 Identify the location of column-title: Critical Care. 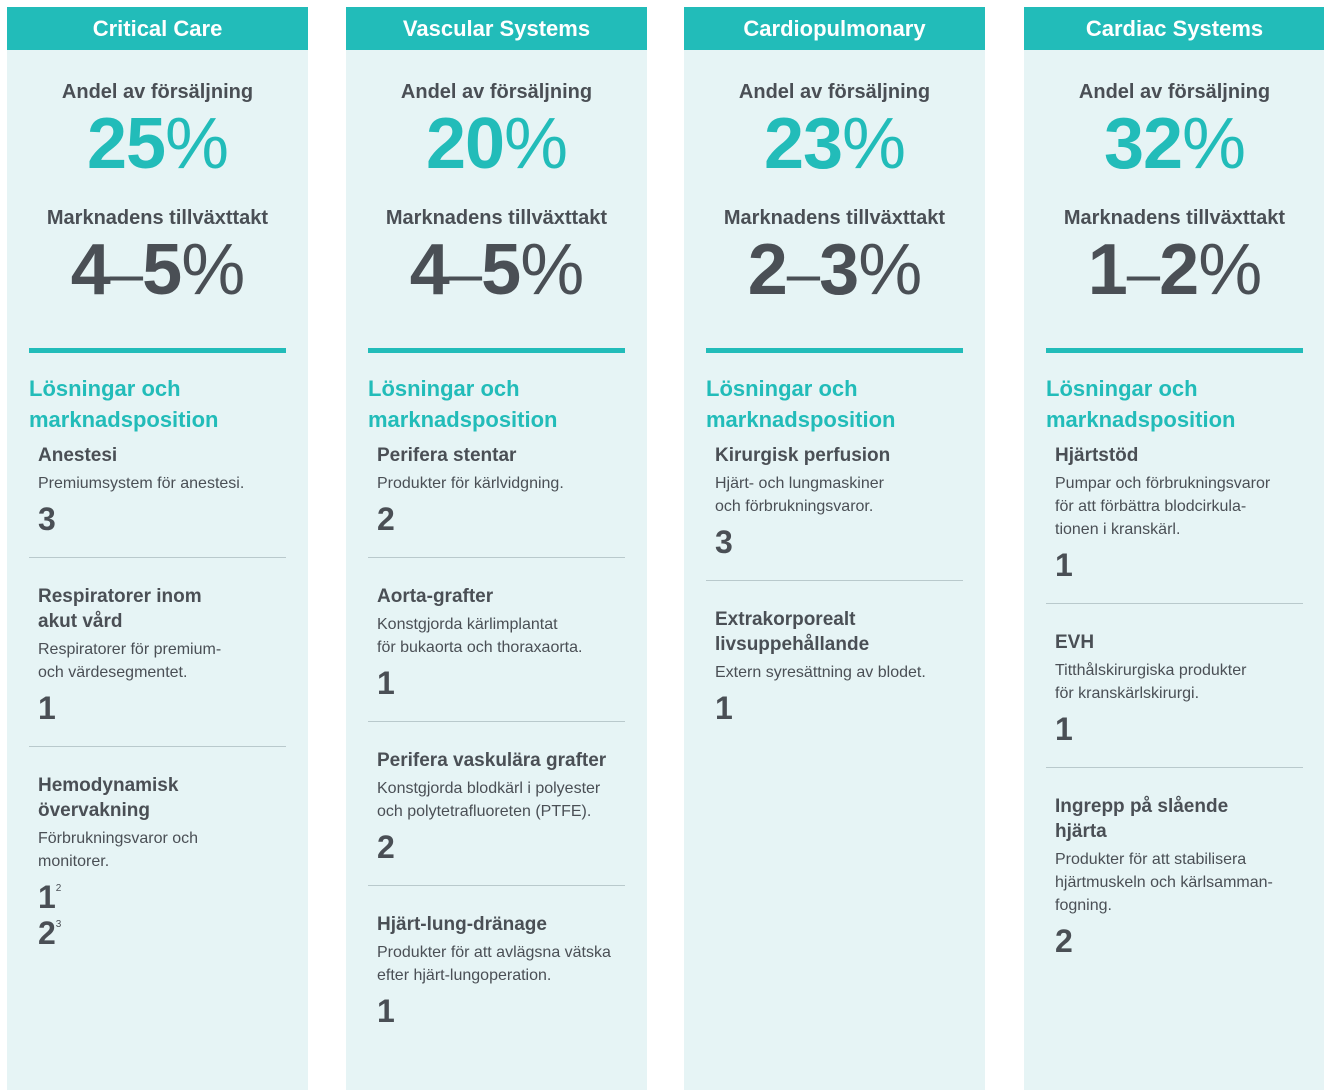
(157, 28).